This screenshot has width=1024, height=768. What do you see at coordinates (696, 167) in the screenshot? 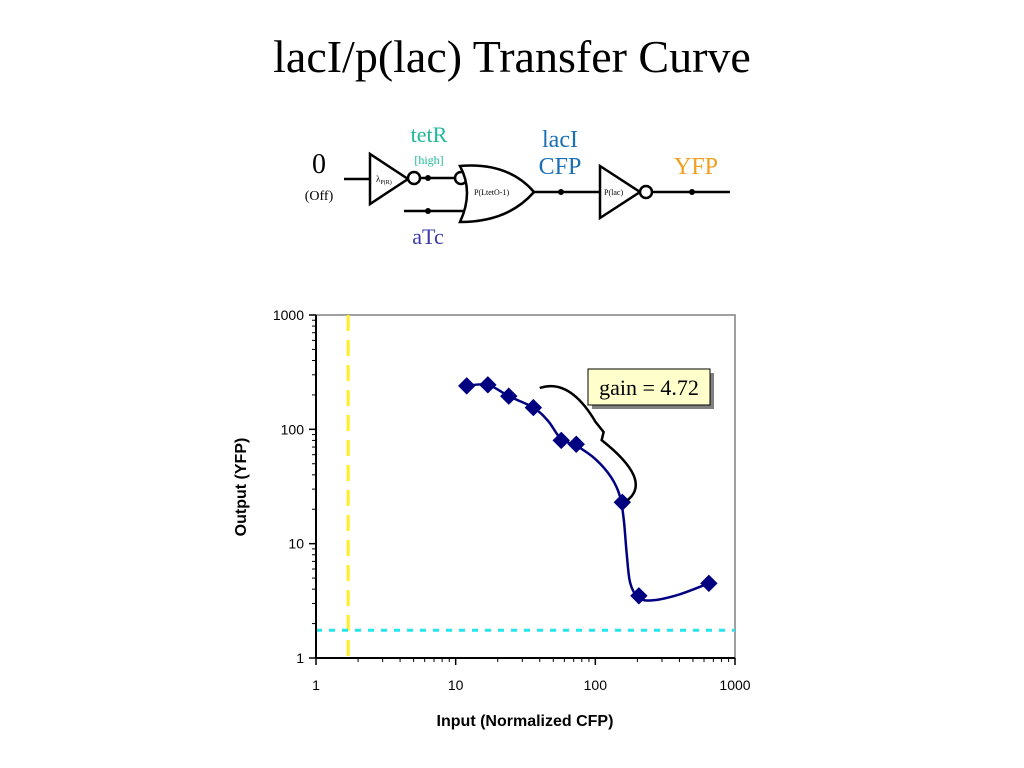
I see `yfp-label: YFP` at bounding box center [696, 167].